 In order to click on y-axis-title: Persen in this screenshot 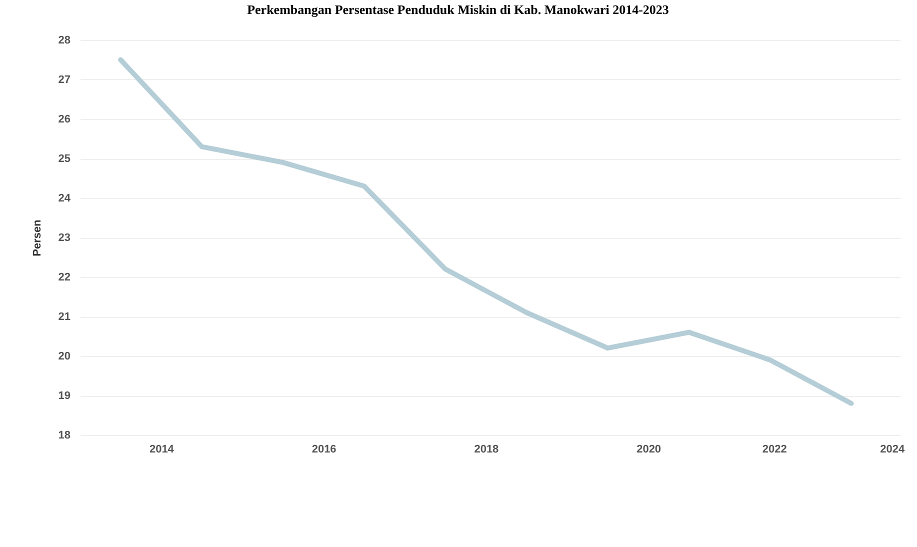, I will do `click(37, 237)`.